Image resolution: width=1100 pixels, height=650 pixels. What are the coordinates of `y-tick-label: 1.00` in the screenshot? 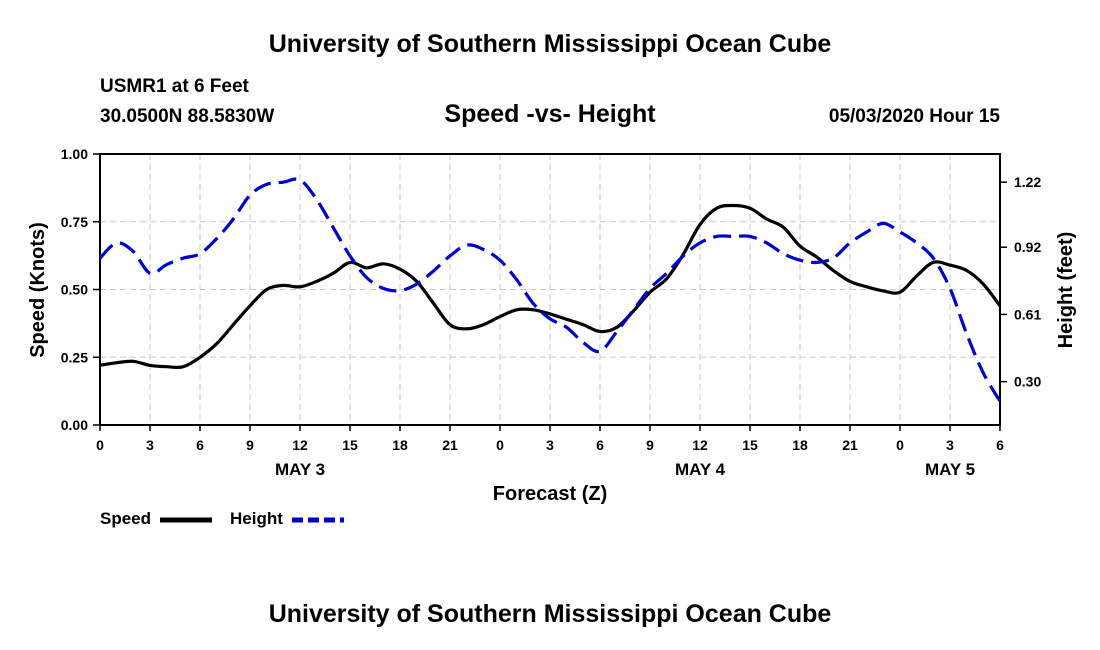 It's located at (74, 154).